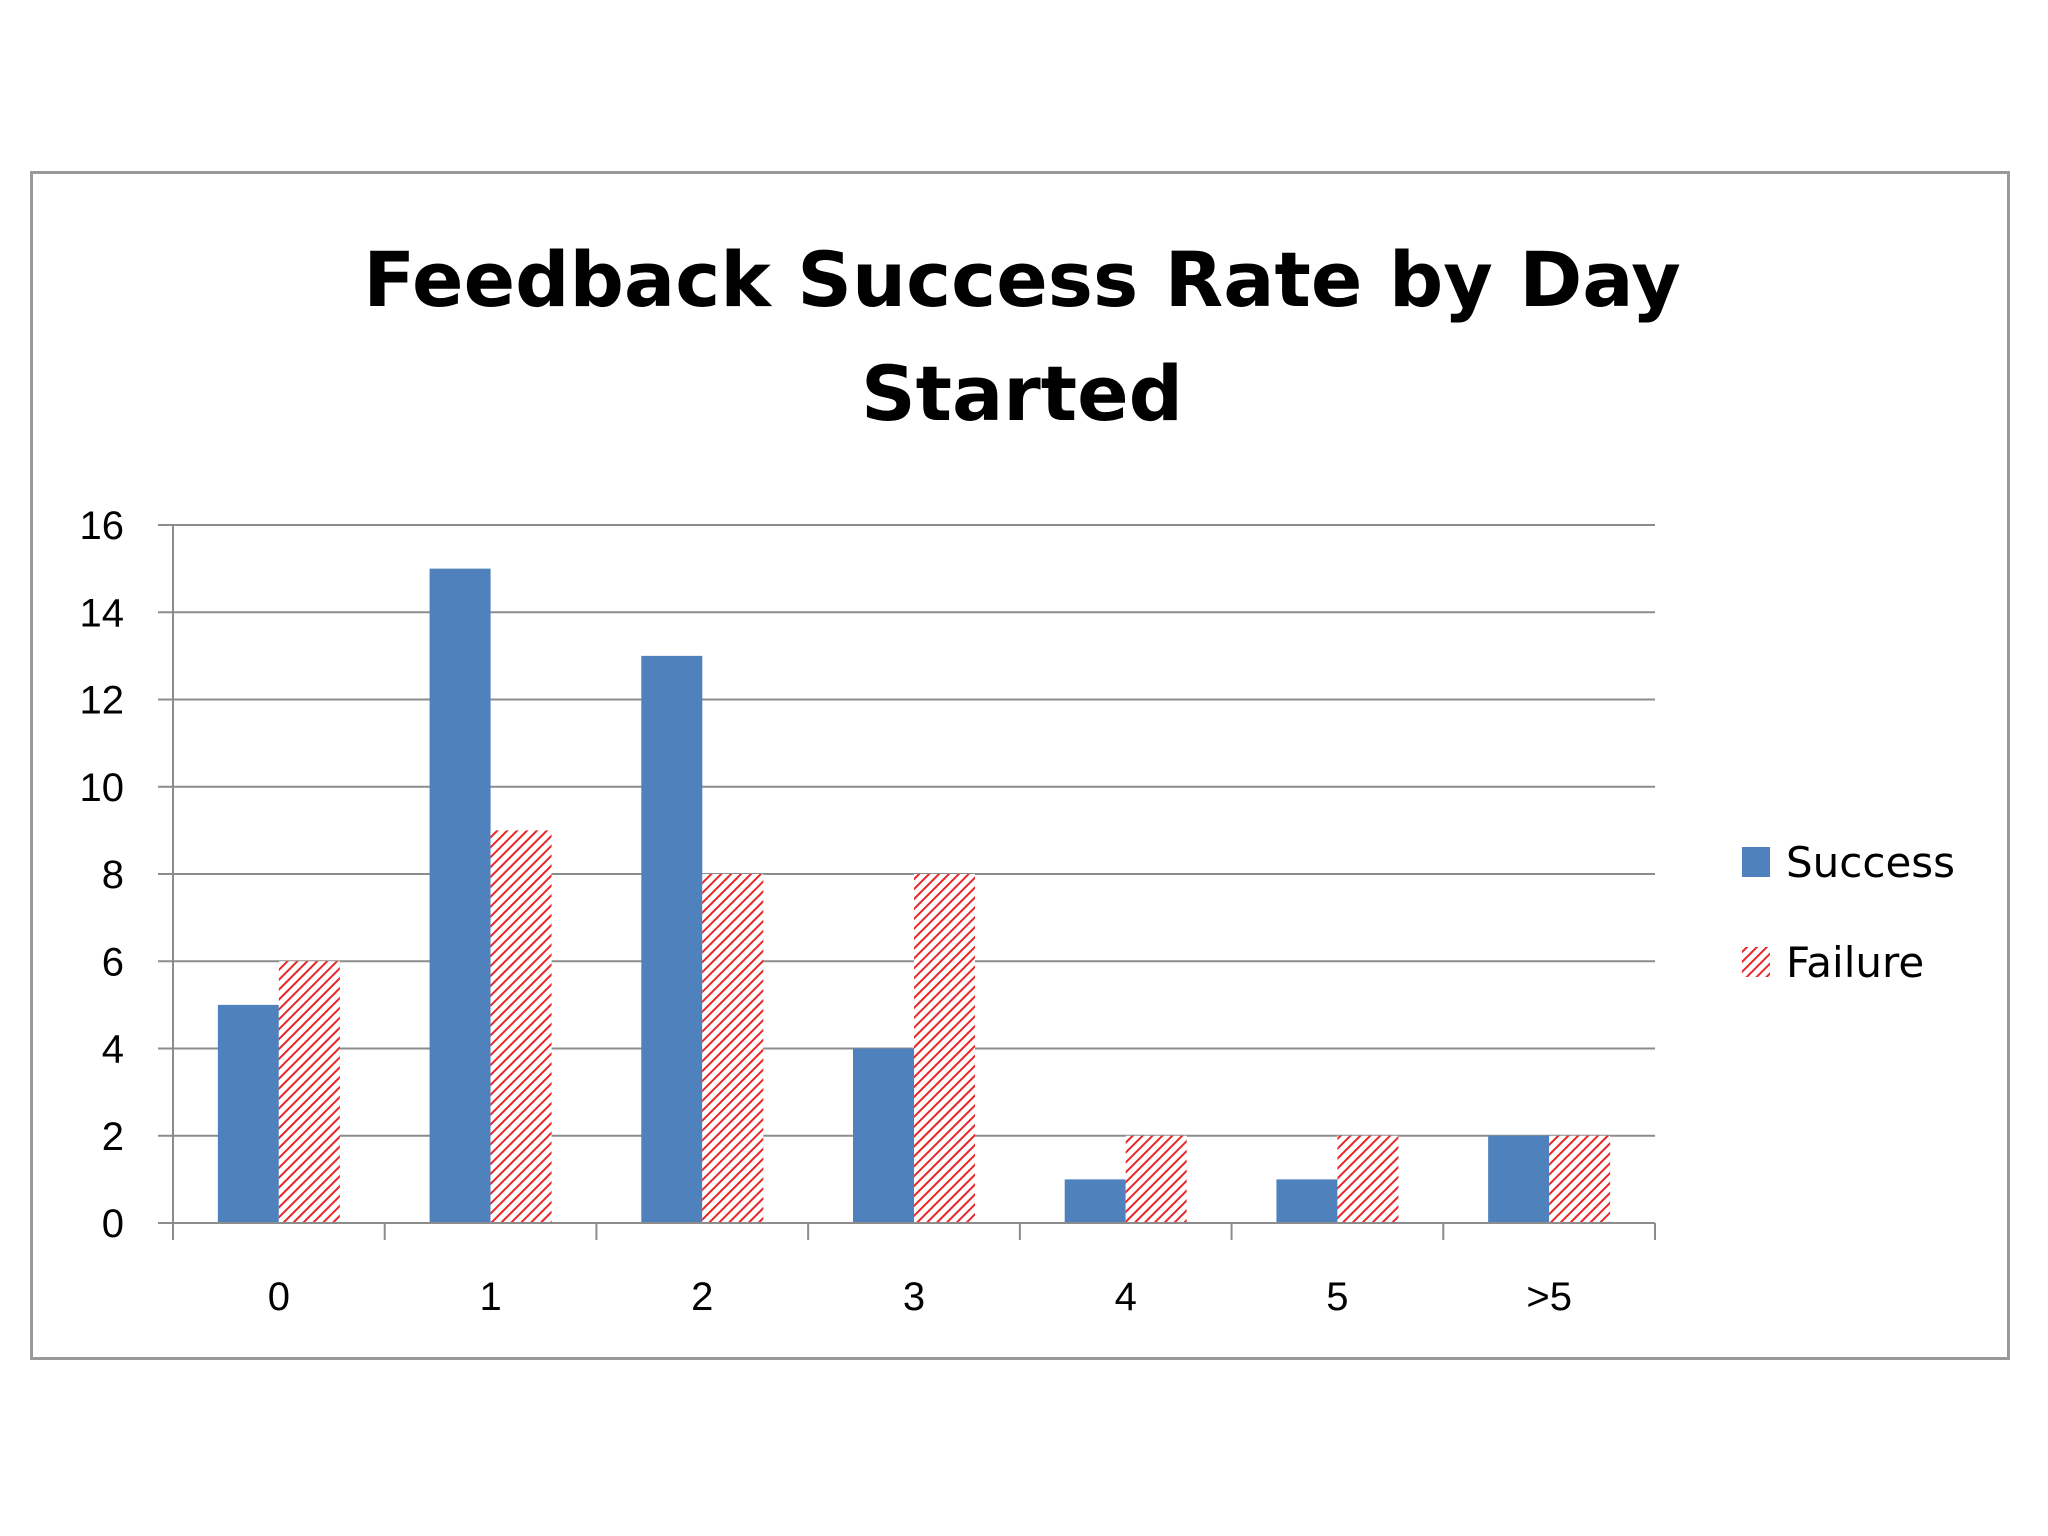 The height and width of the screenshot is (1536, 2048). I want to click on legend-label-success: Success, so click(1870, 862).